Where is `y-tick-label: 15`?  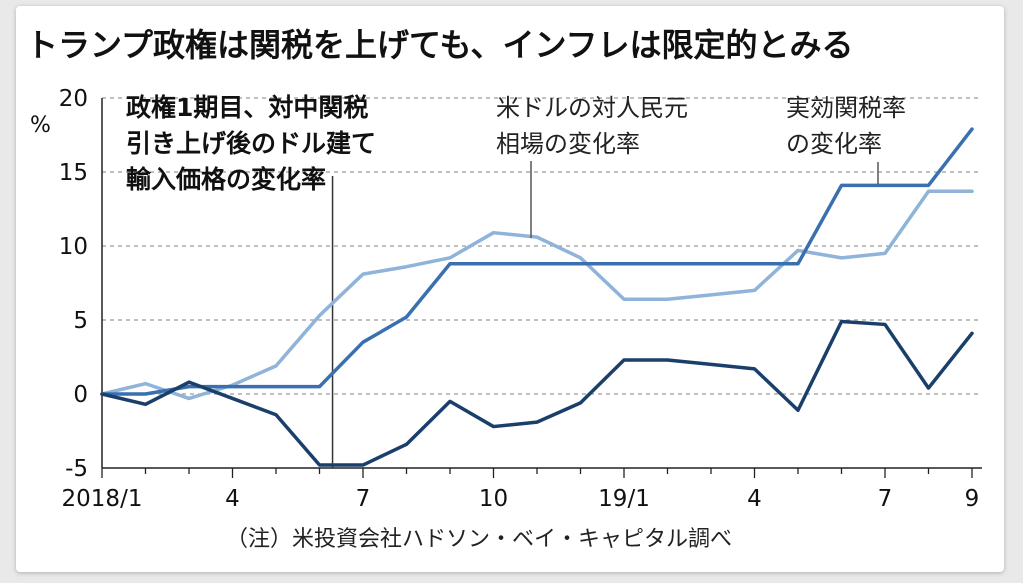 y-tick-label: 15 is located at coordinates (73, 173).